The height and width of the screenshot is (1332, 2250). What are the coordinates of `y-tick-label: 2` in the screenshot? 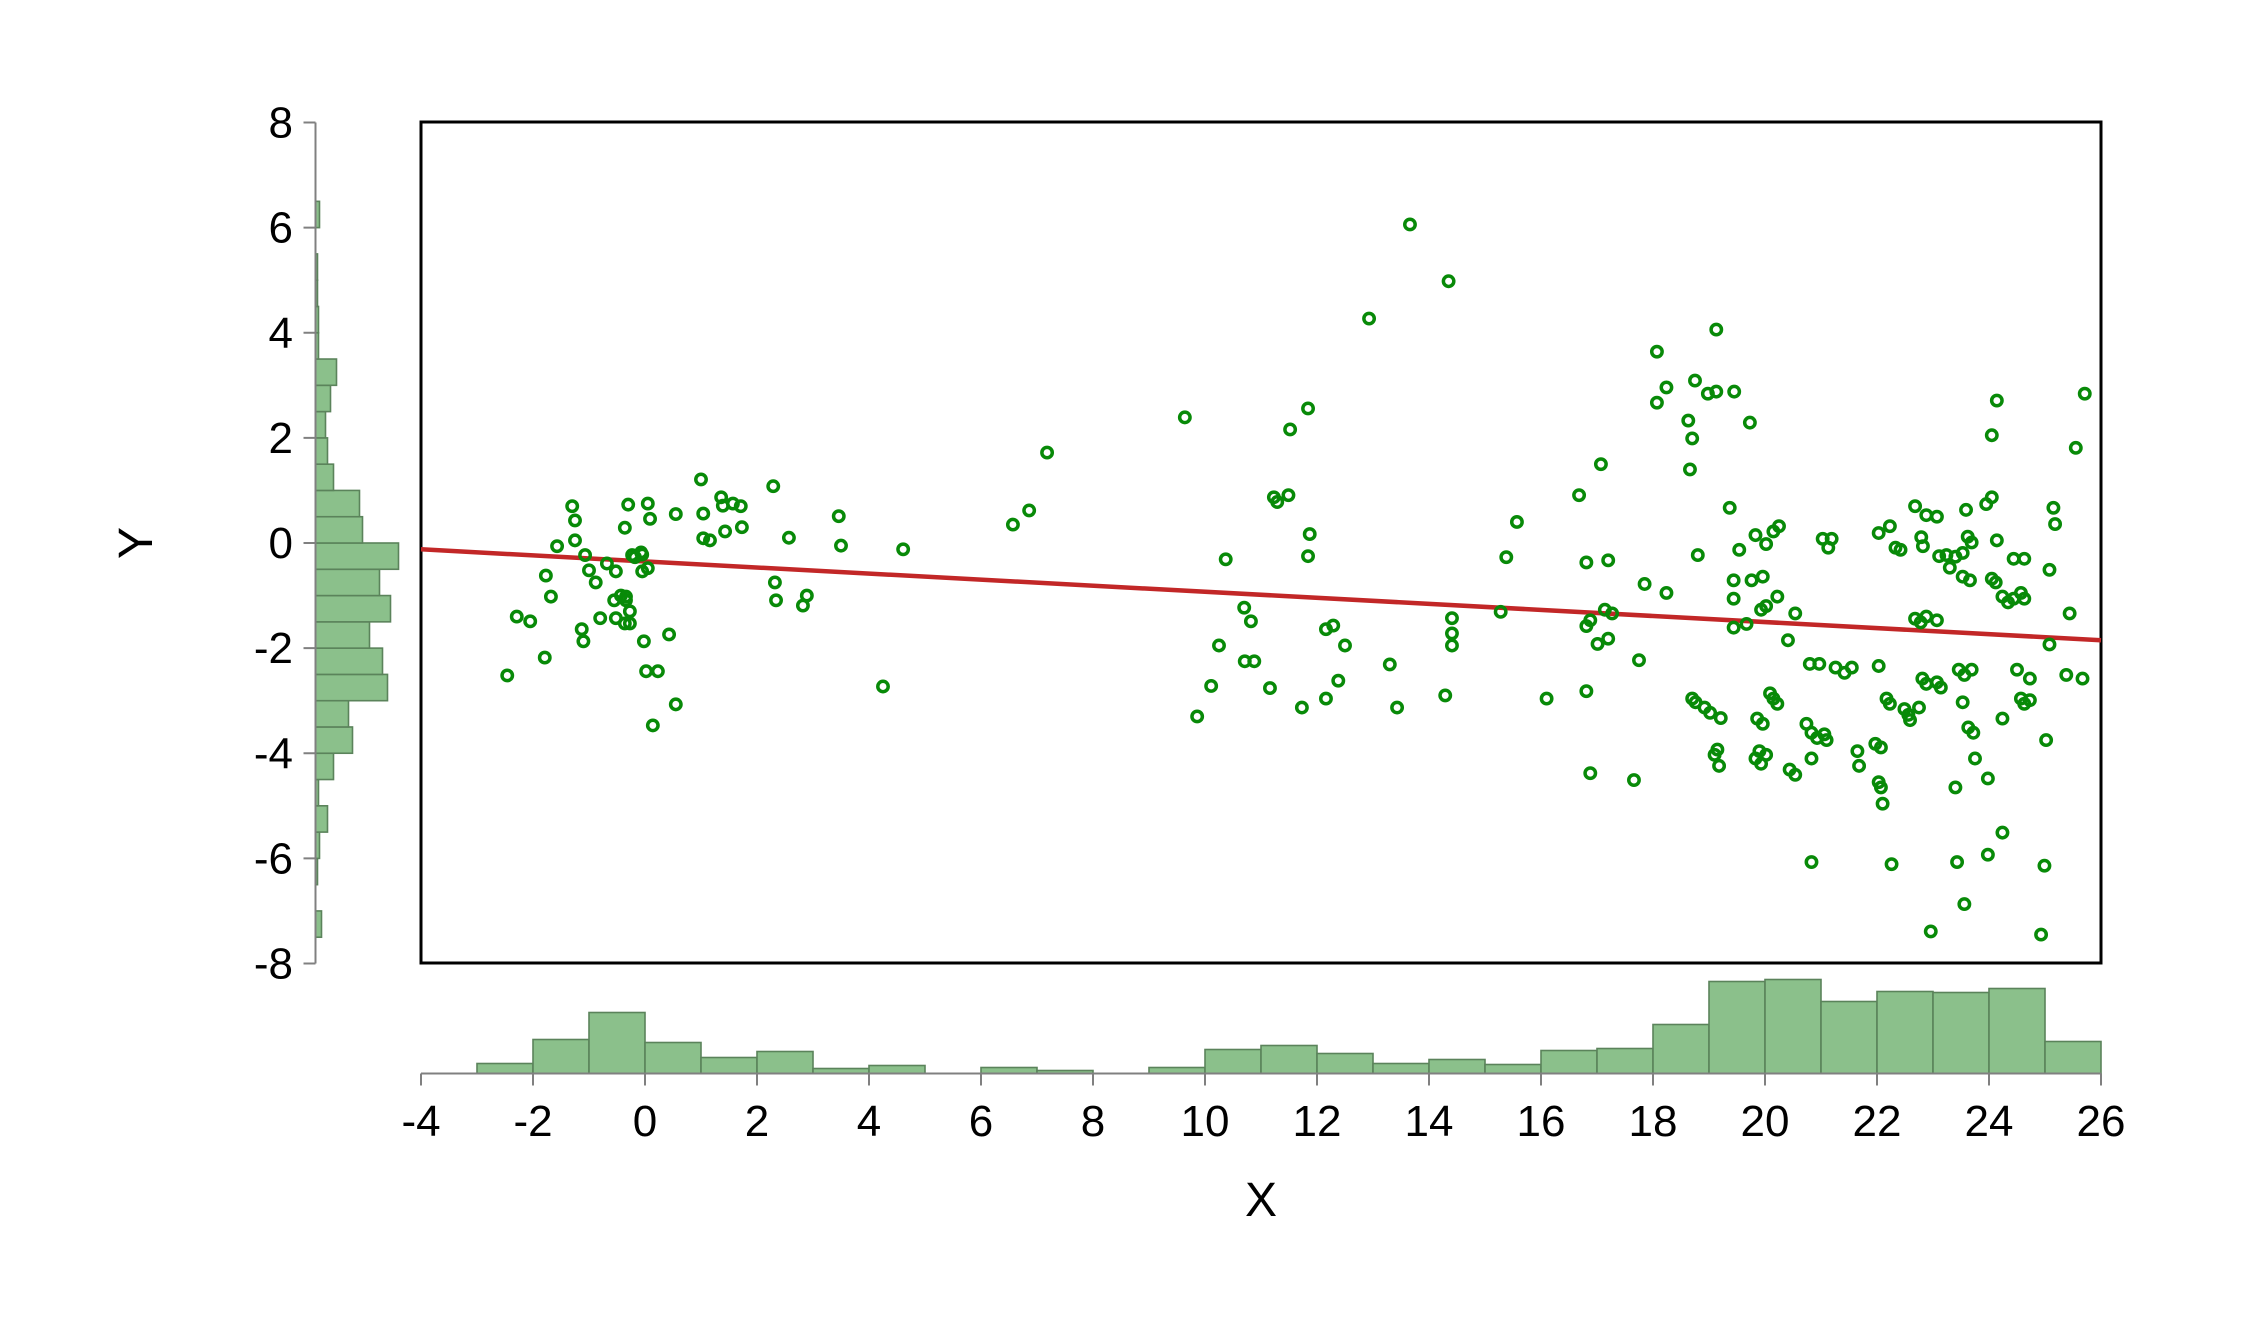 It's located at (281, 438).